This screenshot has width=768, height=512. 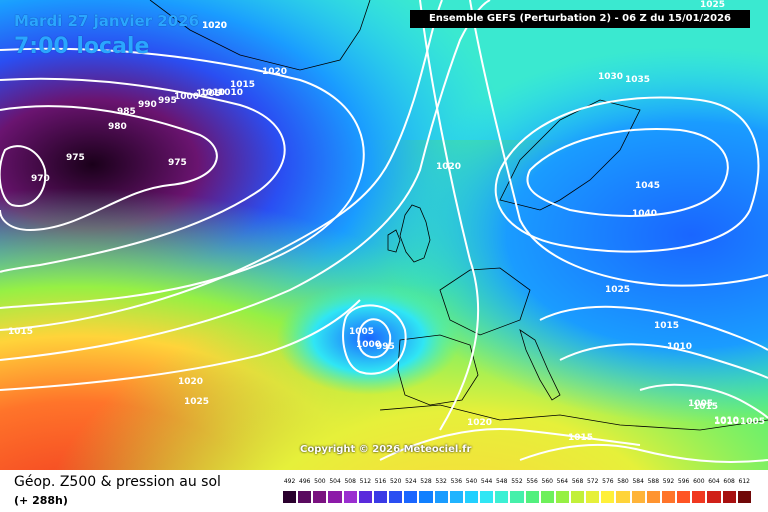 What do you see at coordinates (386, 449) in the screenshot?
I see `copyright-notice: Copyright © 2026 Meteociel.fr` at bounding box center [386, 449].